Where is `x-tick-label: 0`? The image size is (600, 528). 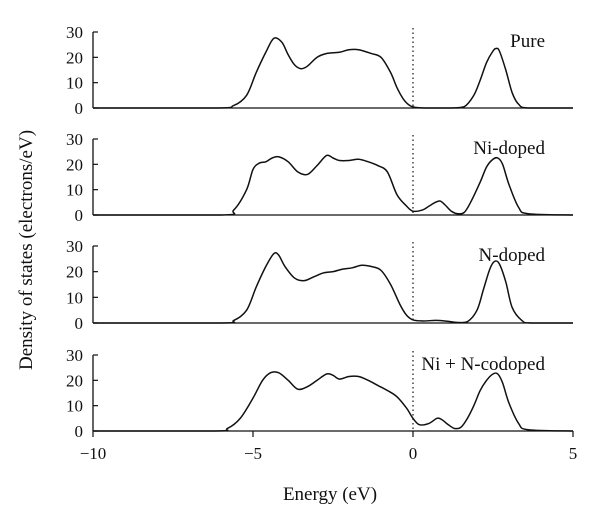 x-tick-label: 0 is located at coordinates (413, 453).